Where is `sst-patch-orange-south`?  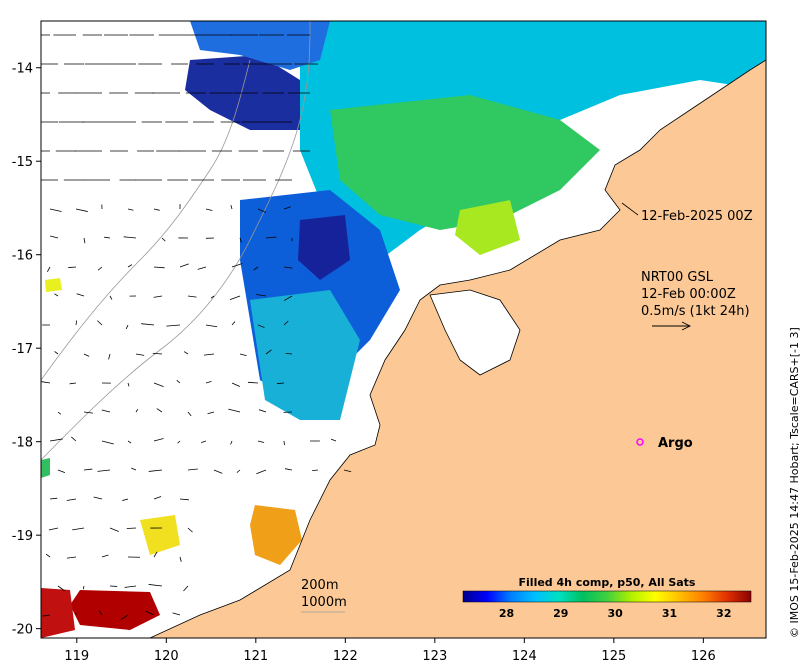
sst-patch-orange-south is located at coordinates (276, 535).